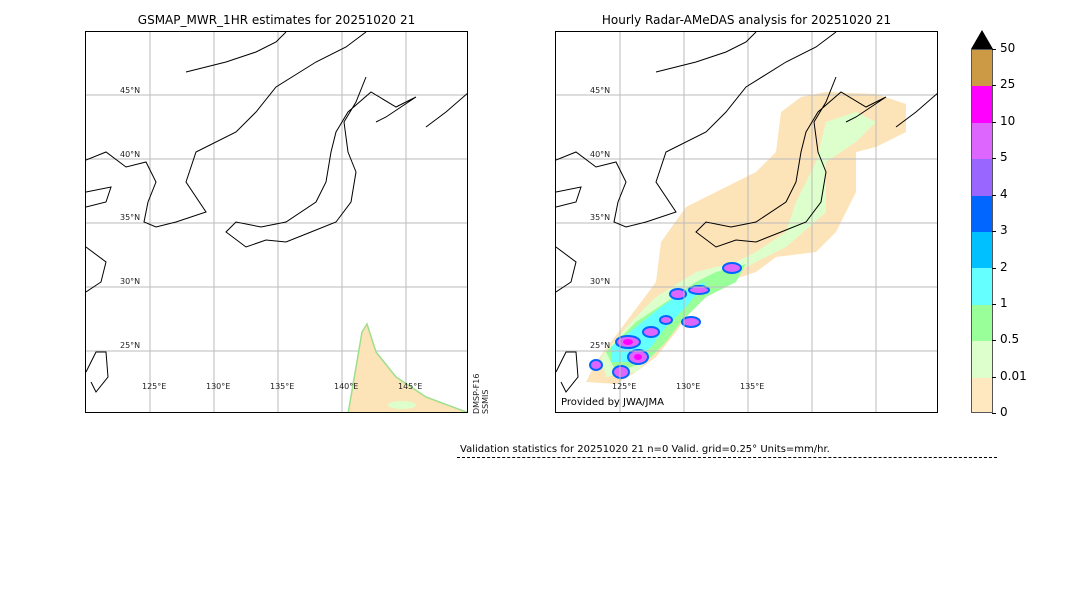 Image resolution: width=1080 pixels, height=612 pixels. What do you see at coordinates (346, 386) in the screenshot?
I see `lon-label-140: 140°E` at bounding box center [346, 386].